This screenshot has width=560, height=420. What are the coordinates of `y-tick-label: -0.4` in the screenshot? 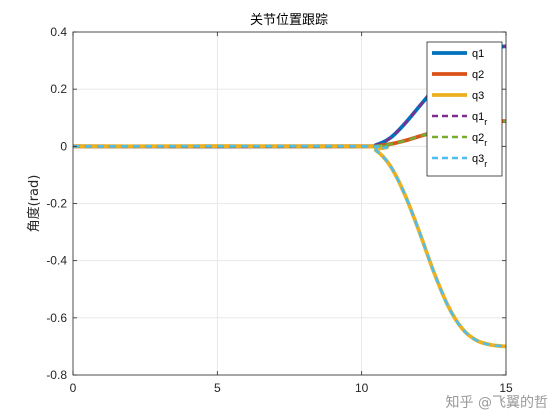 It's located at (56, 261).